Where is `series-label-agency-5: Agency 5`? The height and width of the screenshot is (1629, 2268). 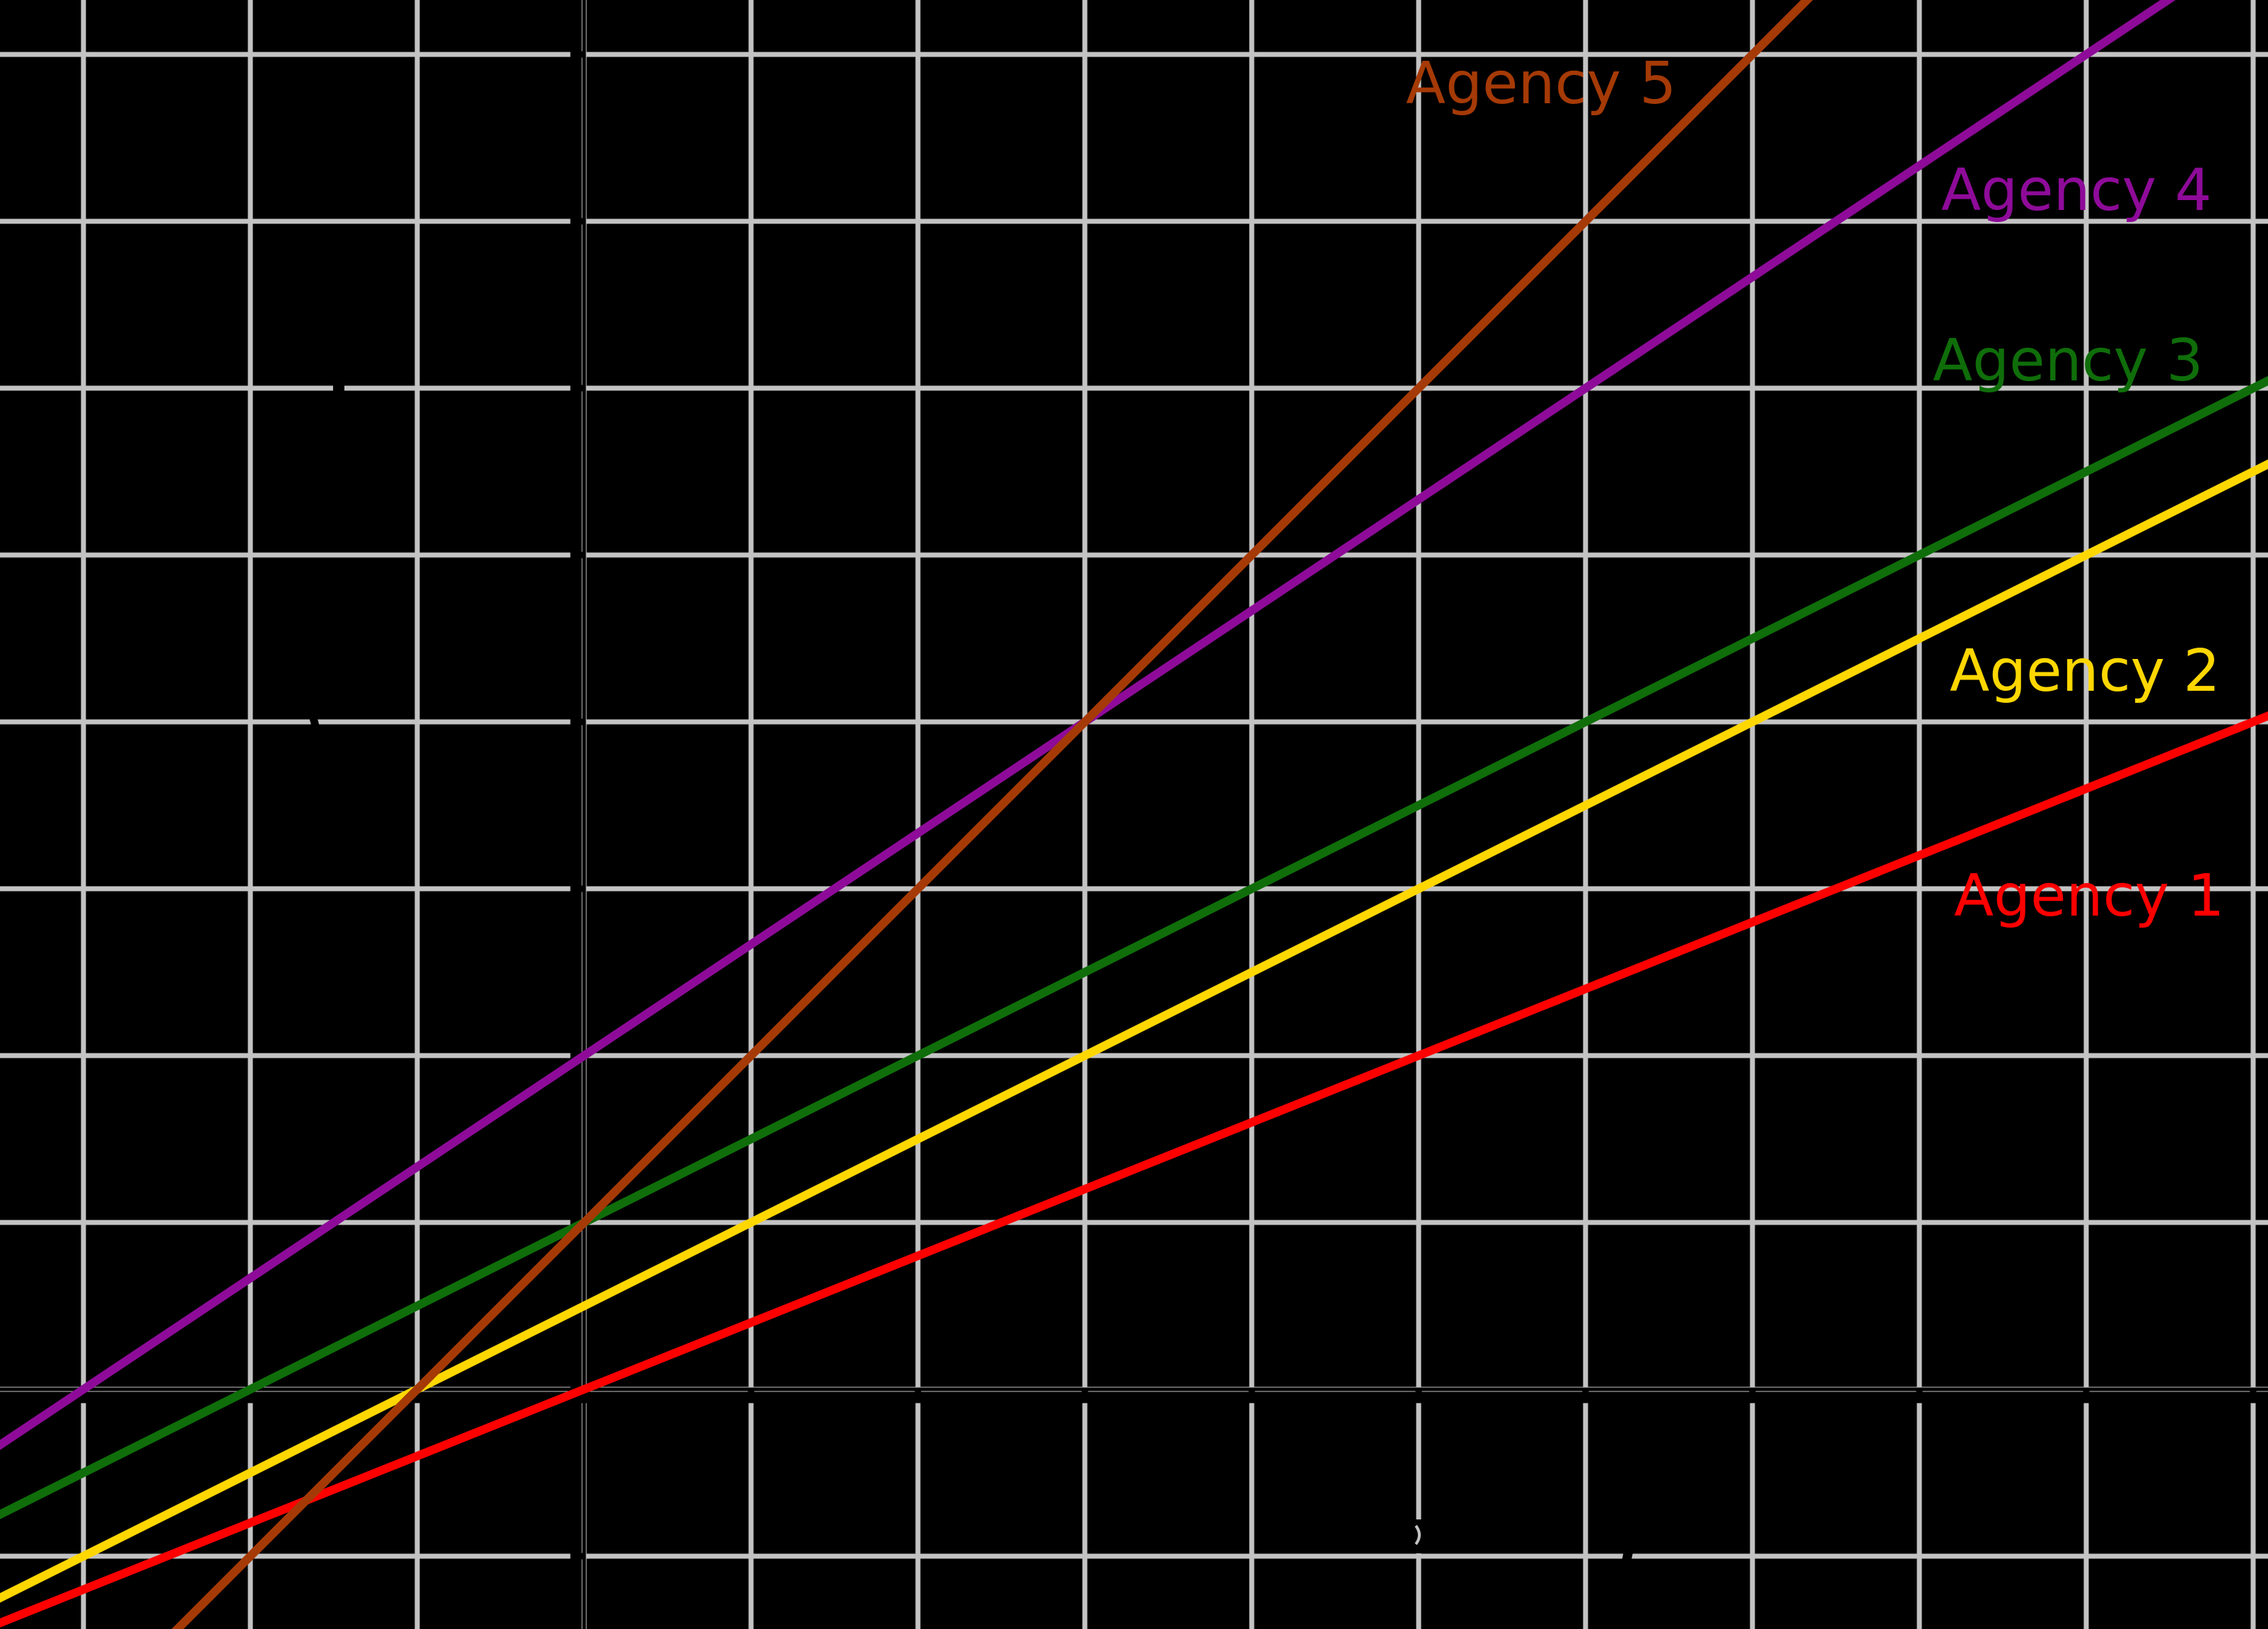
series-label-agency-5: Agency 5 is located at coordinates (1541, 83).